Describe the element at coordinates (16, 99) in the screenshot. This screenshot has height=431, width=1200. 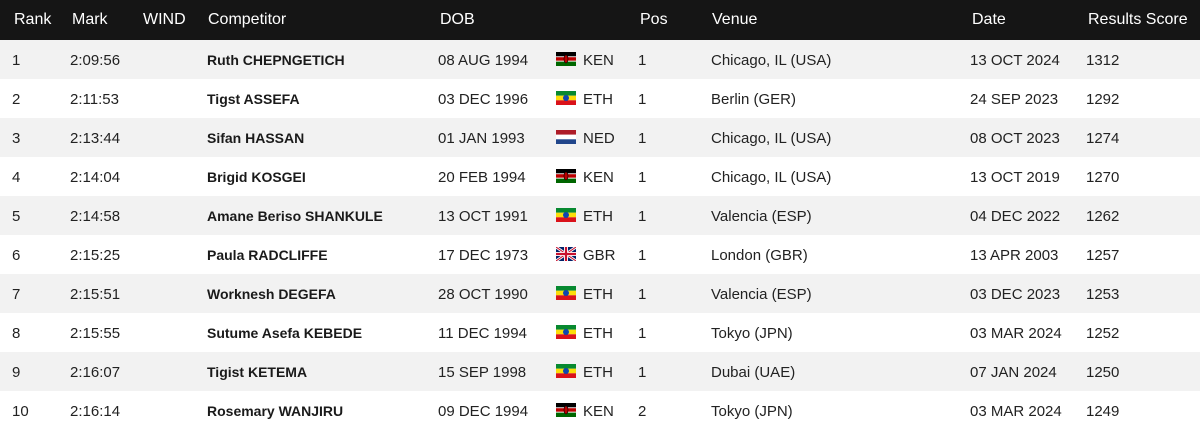
I see `rank: 2` at that location.